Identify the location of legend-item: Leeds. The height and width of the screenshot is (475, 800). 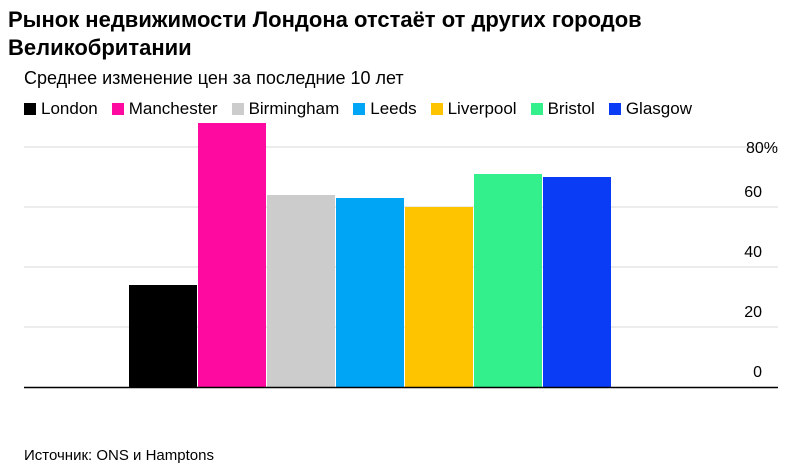
(385, 109).